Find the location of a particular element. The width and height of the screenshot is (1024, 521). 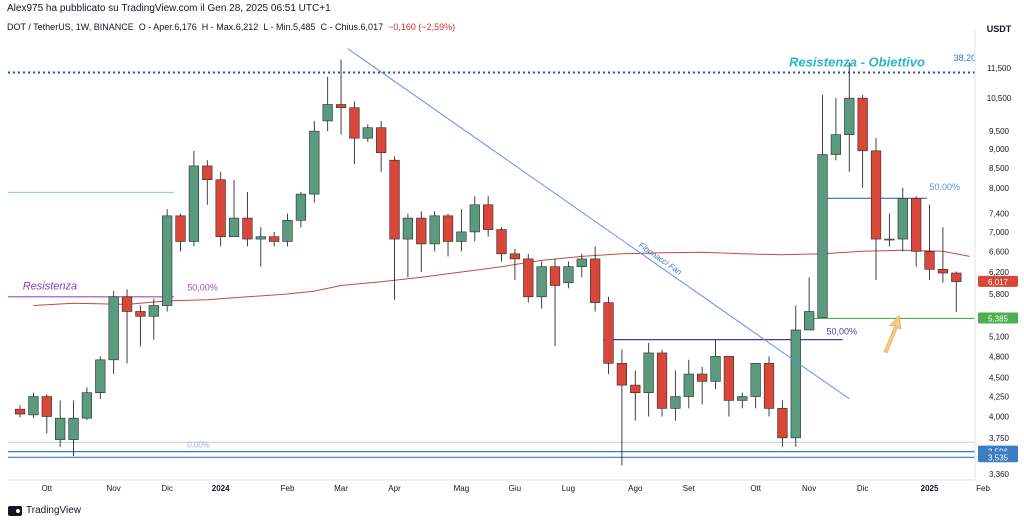

x-tick-label: 2025 is located at coordinates (930, 488).